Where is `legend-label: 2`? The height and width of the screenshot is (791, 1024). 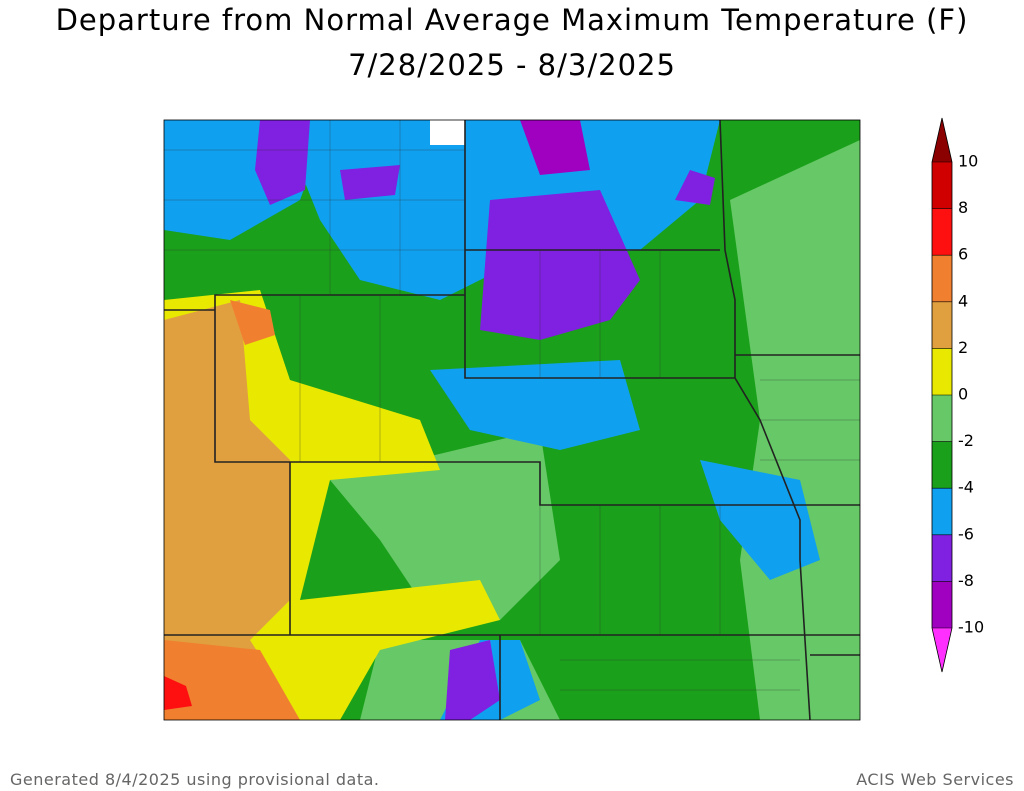
legend-label: 2 is located at coordinates (963, 347).